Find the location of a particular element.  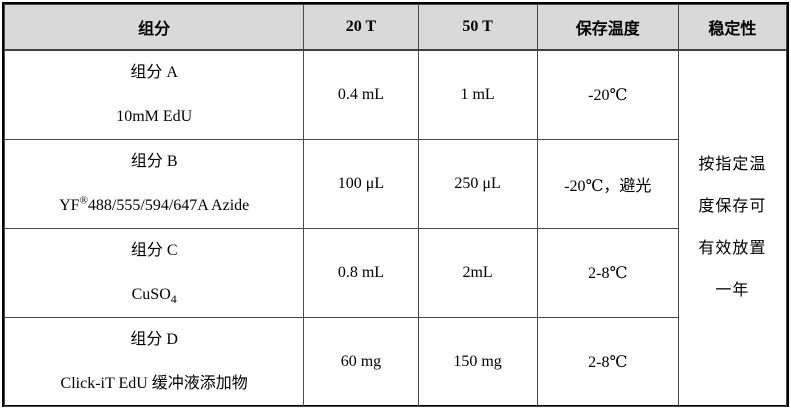

component-a-qty-50t: 1 mL is located at coordinates (477, 94).